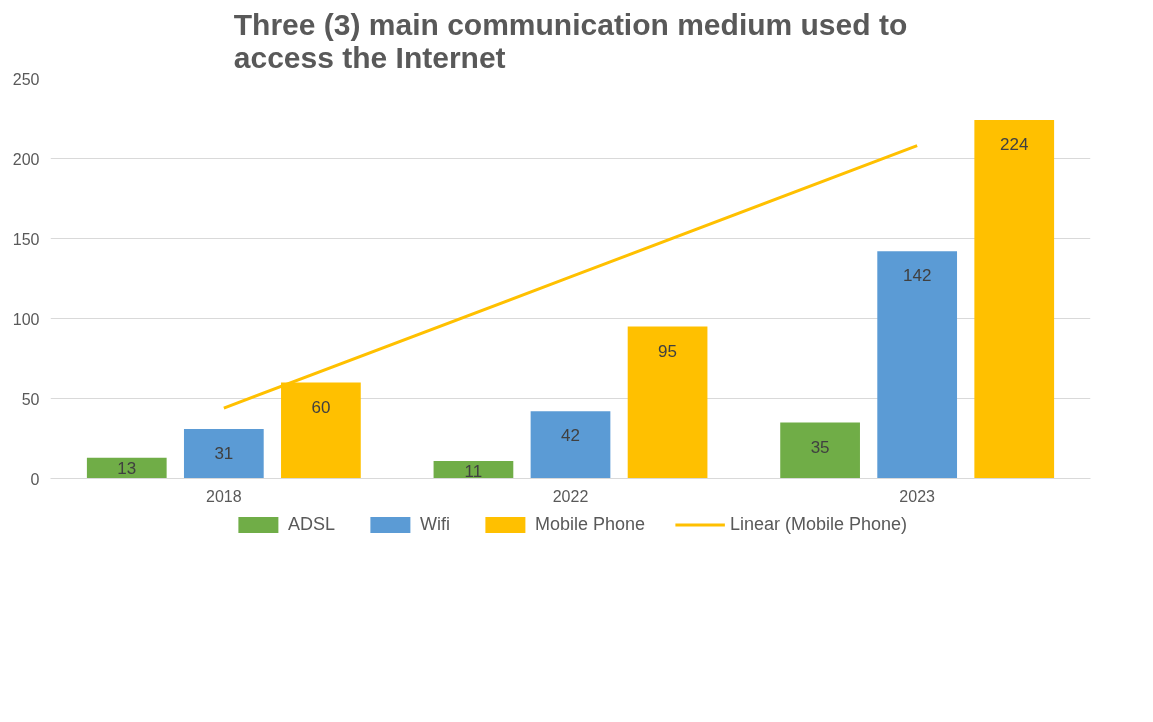 Image resolution: width=1153 pixels, height=722 pixels. Describe the element at coordinates (321, 407) in the screenshot. I see `data-label: 60` at that location.